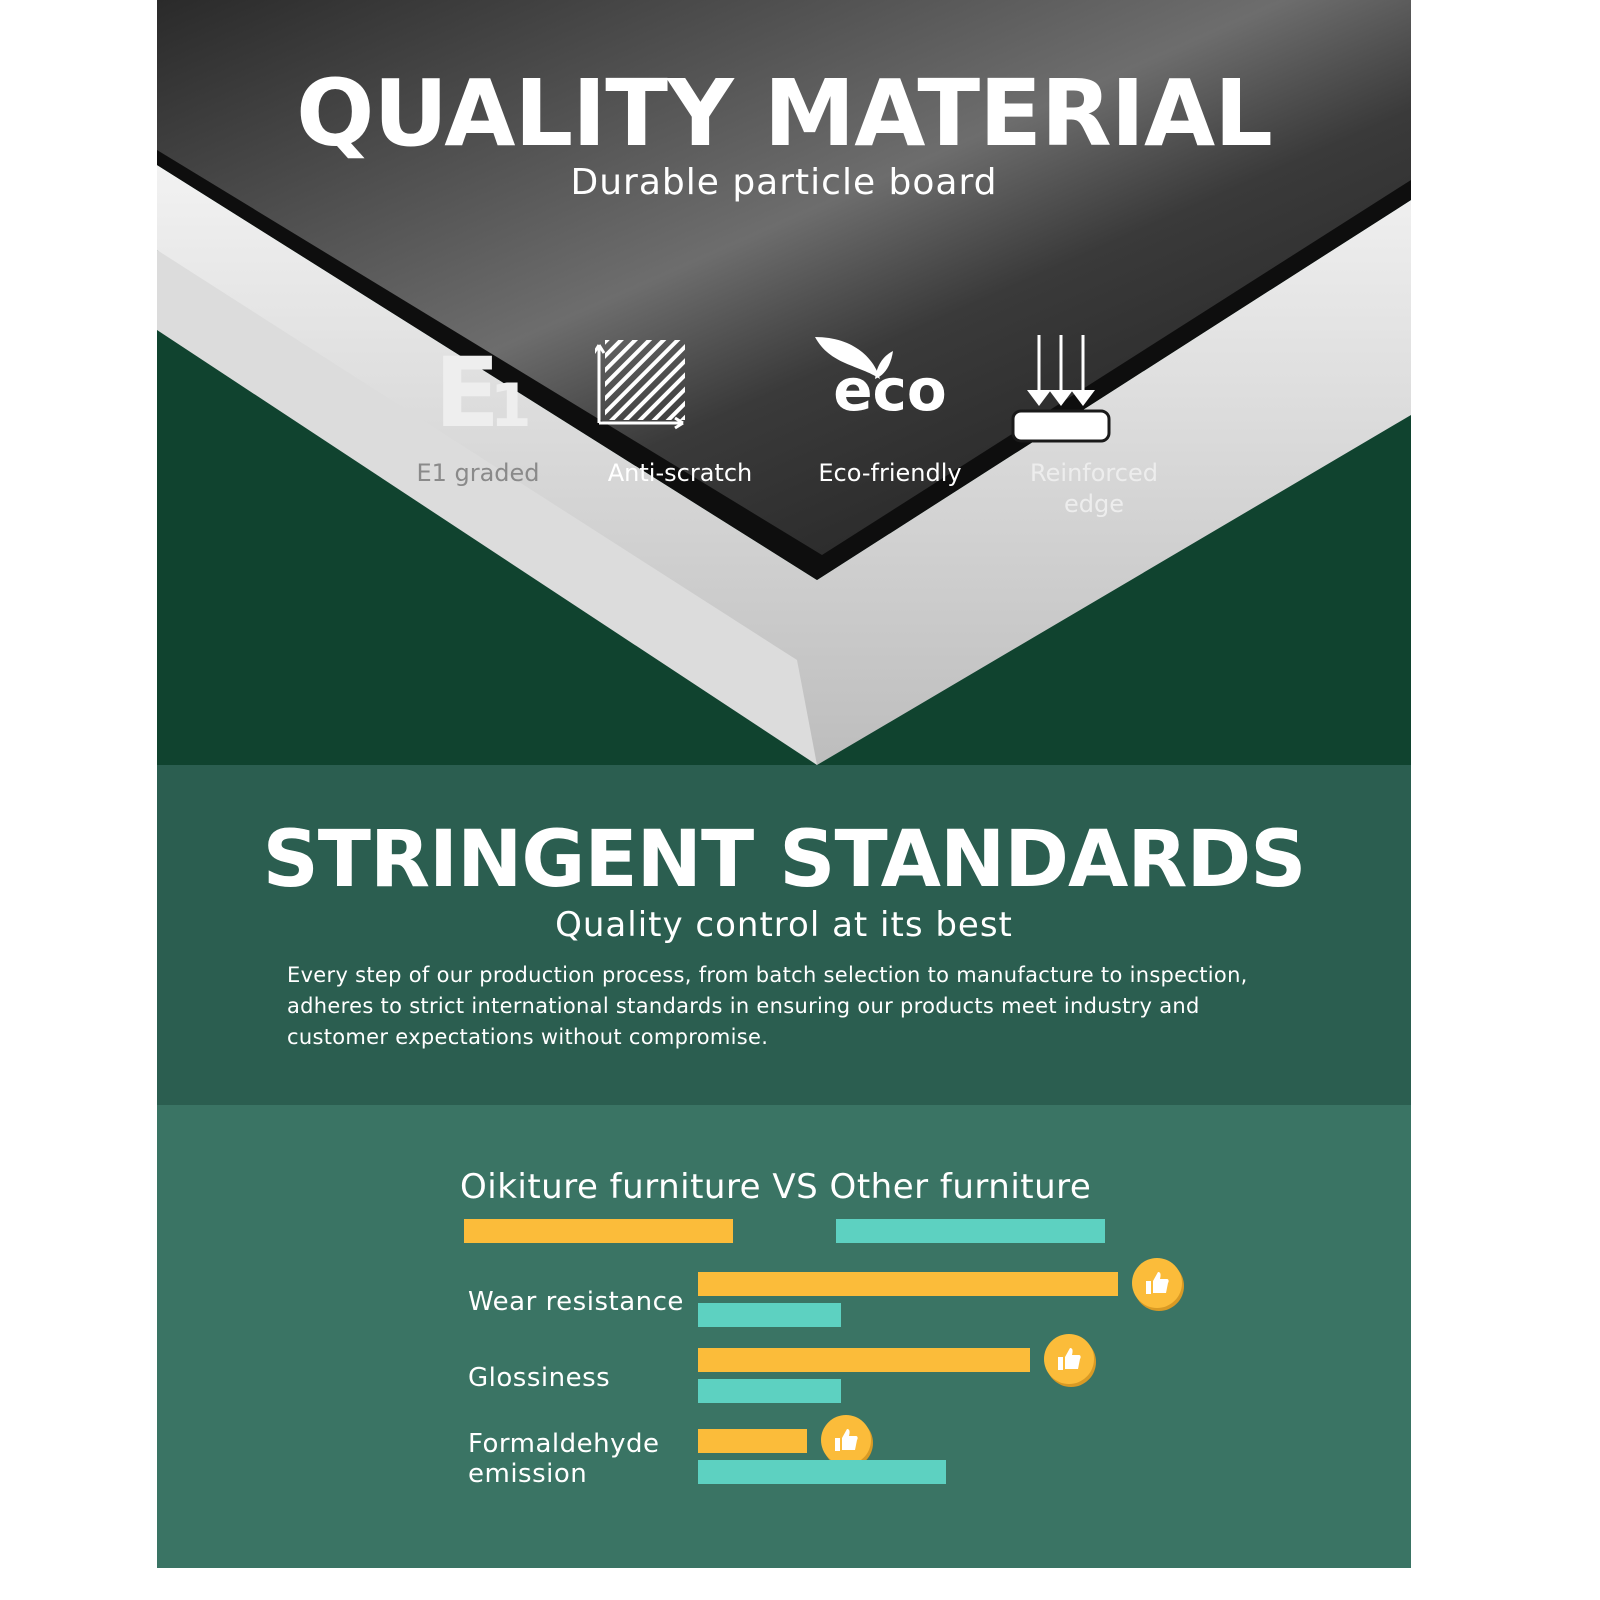  I want to click on feature-anti-scratch: Anti-scratch, so click(680, 412).